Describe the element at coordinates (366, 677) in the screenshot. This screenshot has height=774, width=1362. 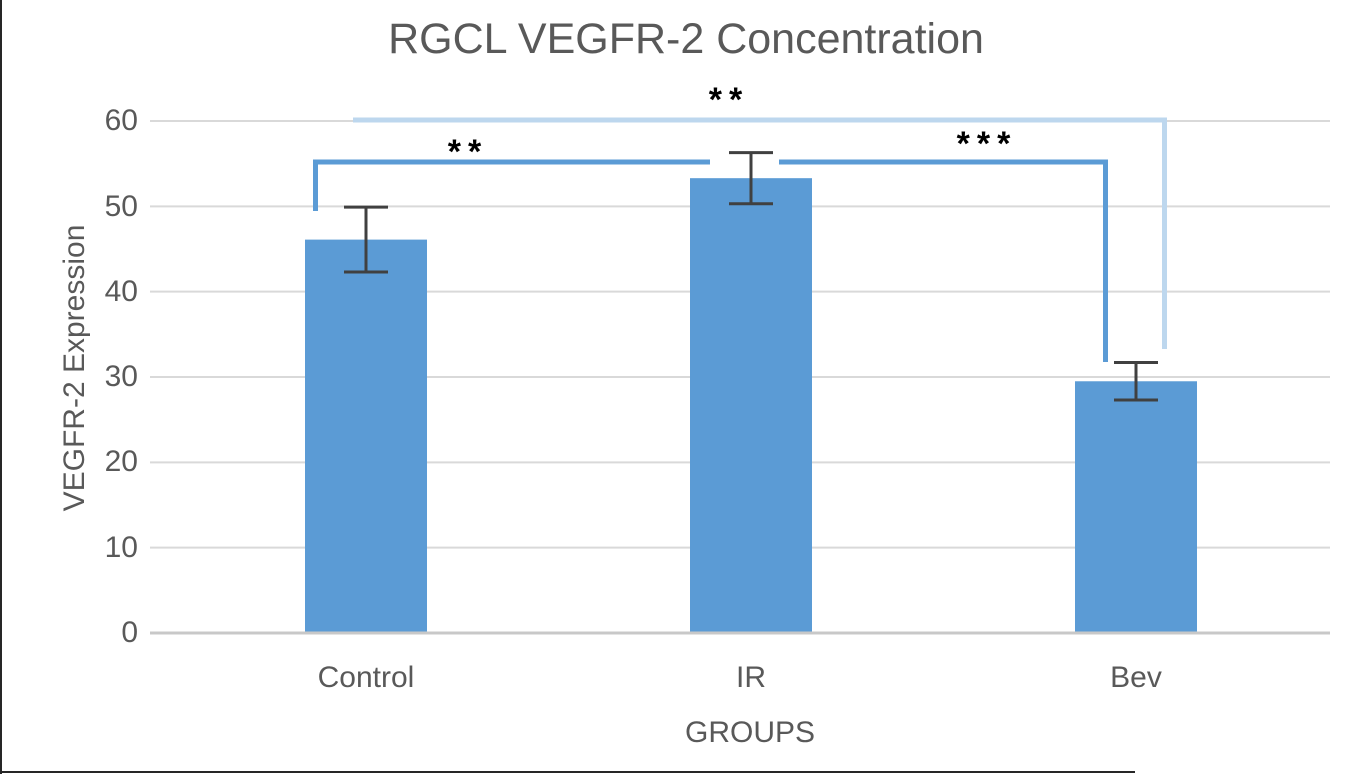
I see `x-category-label-control: Control` at that location.